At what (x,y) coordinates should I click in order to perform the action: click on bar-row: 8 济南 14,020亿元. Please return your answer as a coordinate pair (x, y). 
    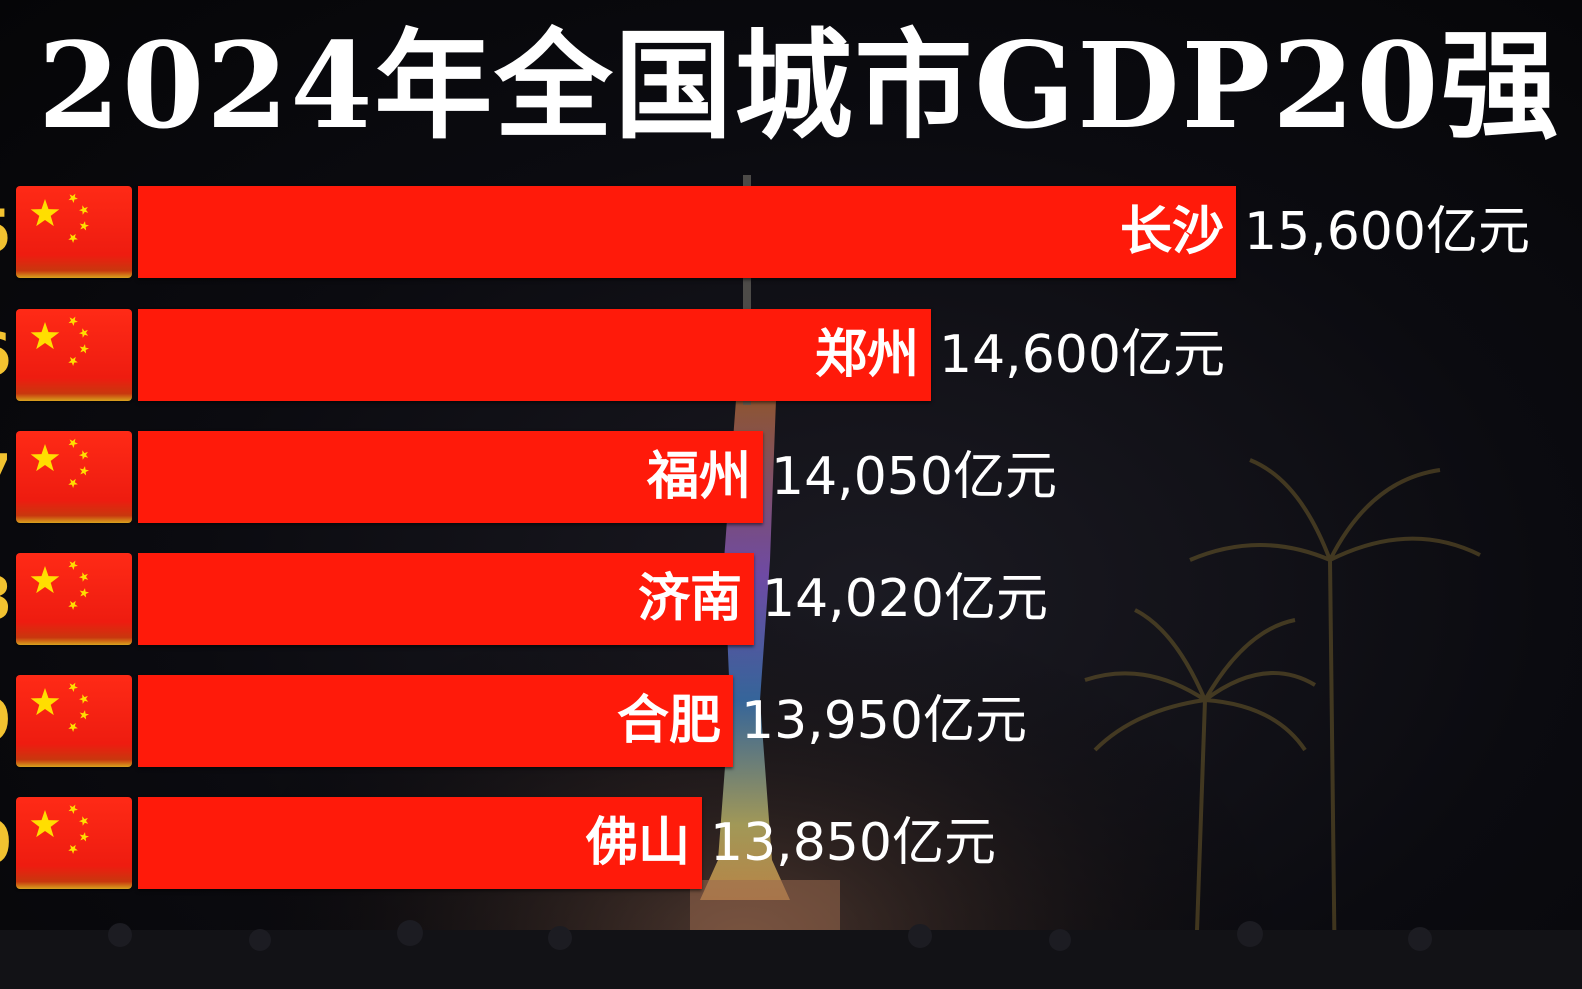
    Looking at the image, I should click on (791, 599).